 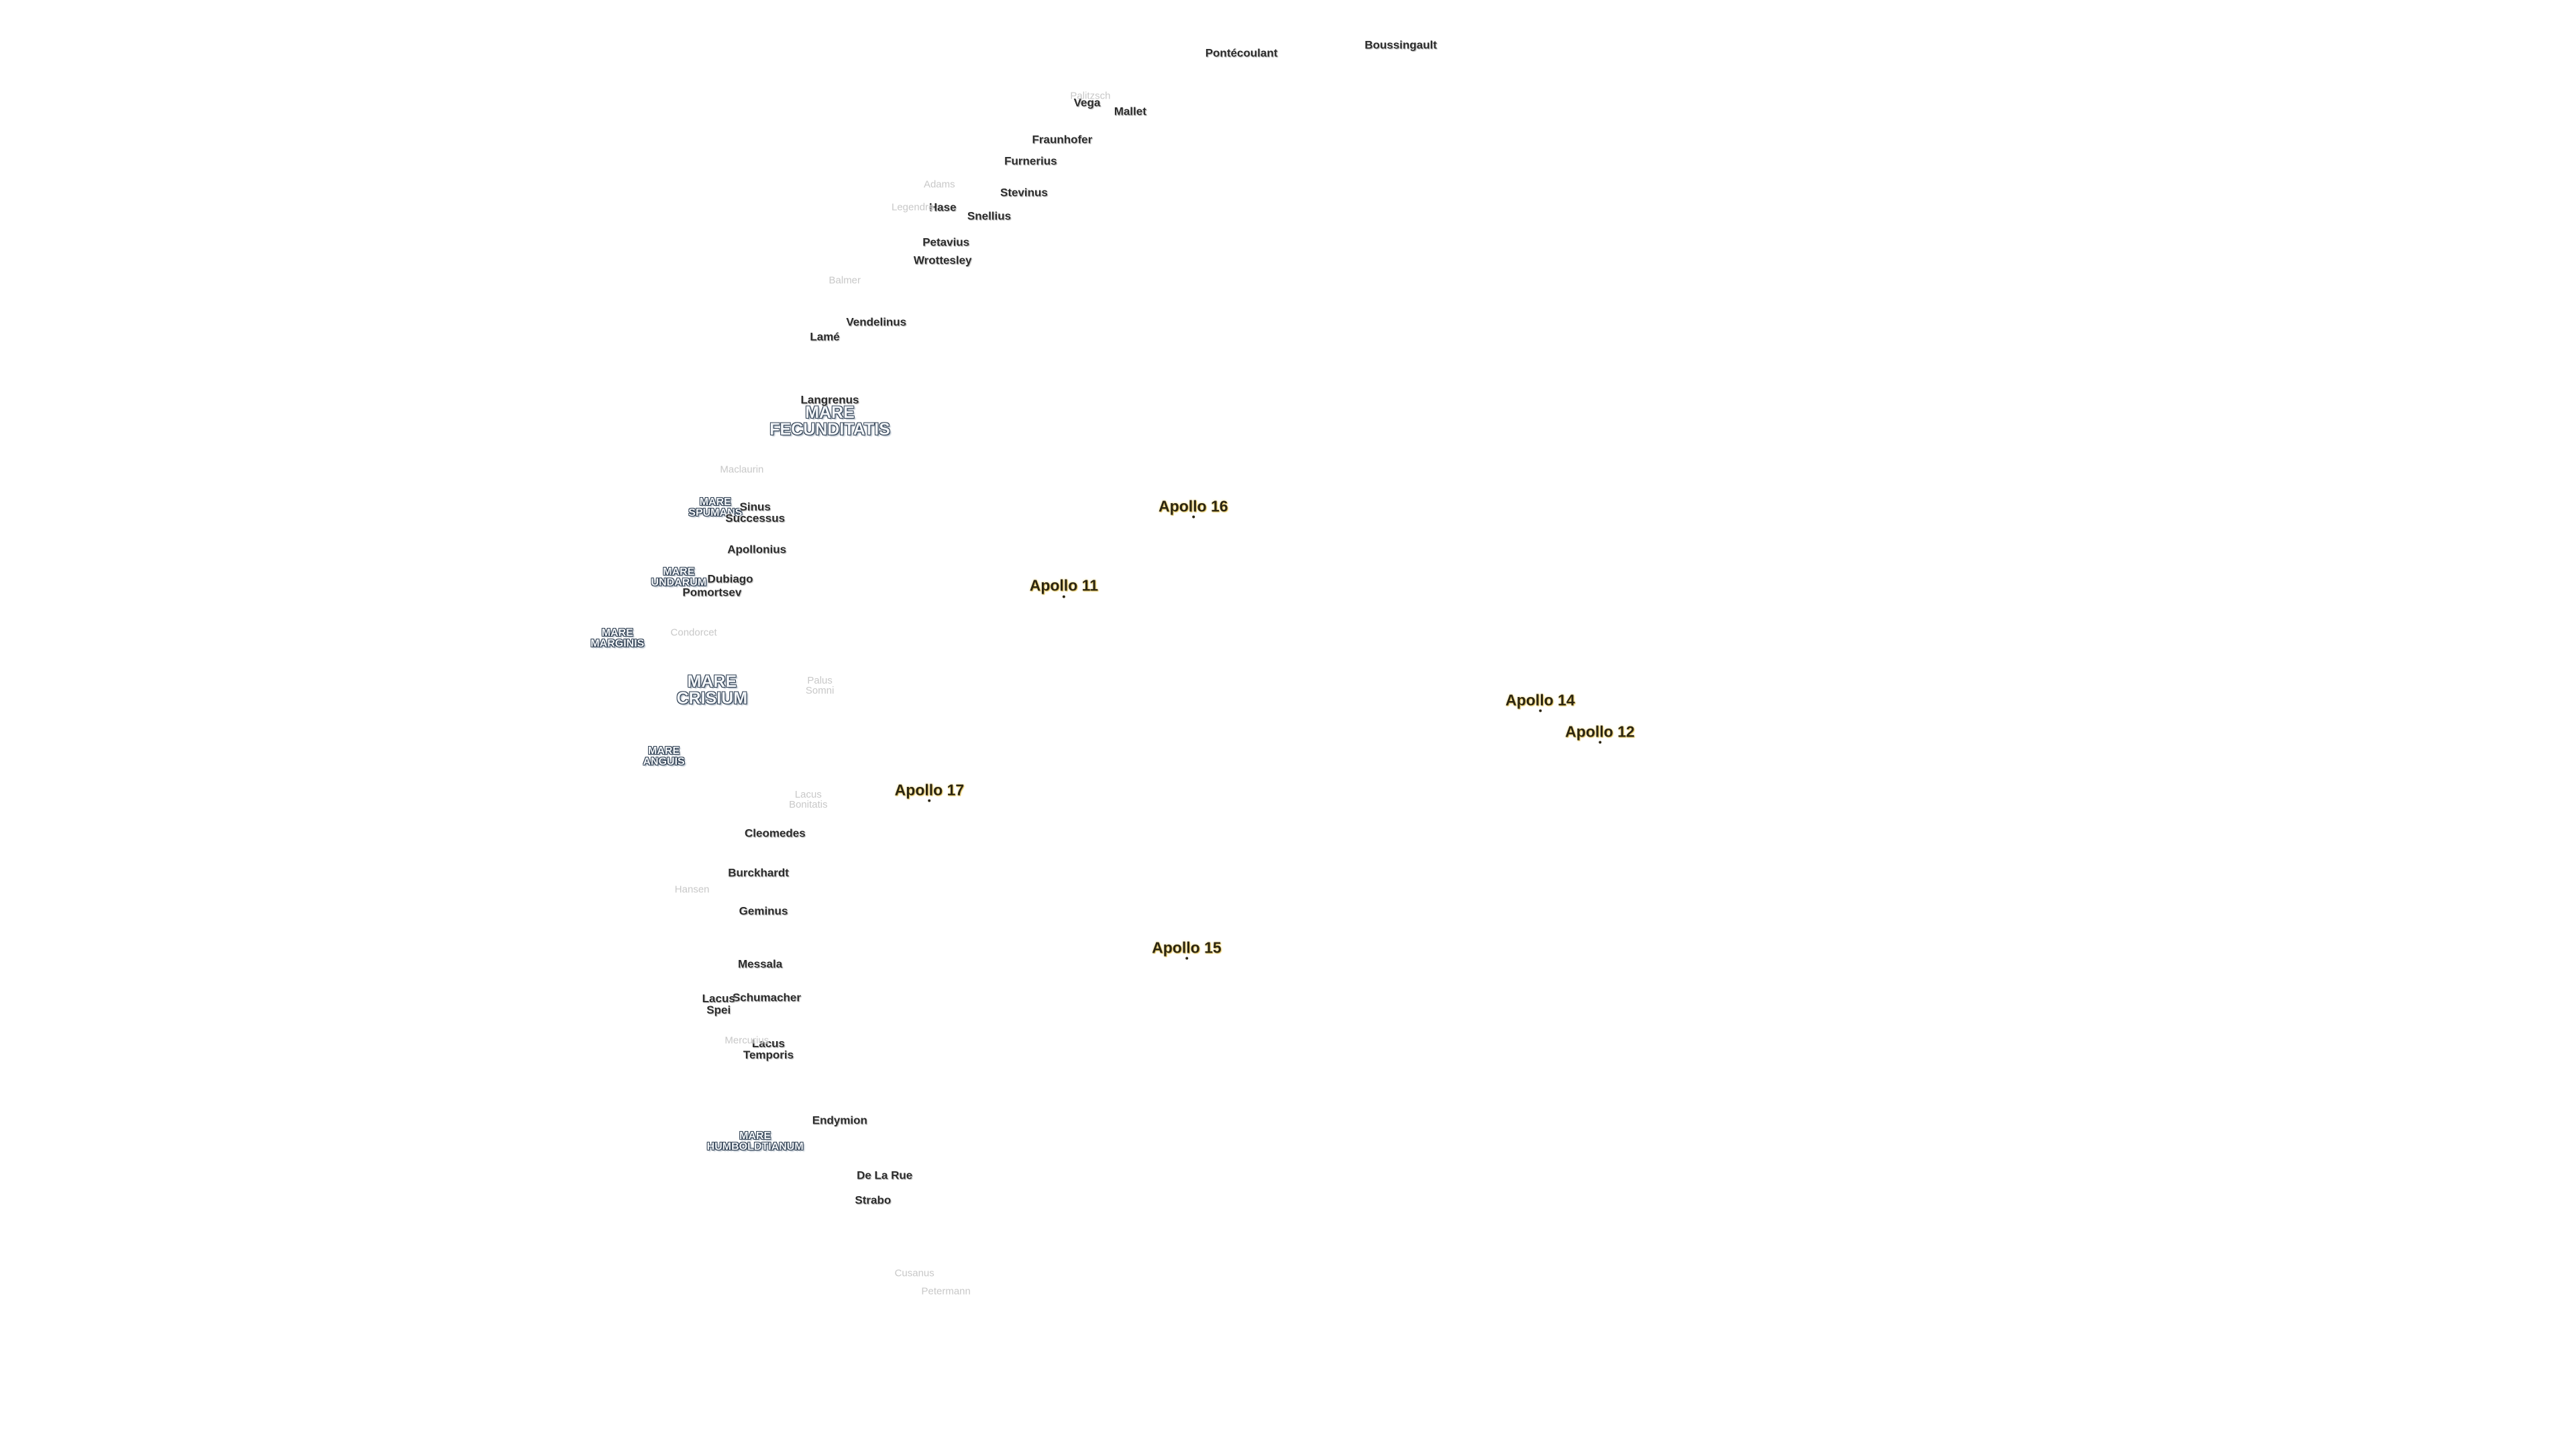 What do you see at coordinates (1241, 53) in the screenshot?
I see `crater-label: Pontécoulant` at bounding box center [1241, 53].